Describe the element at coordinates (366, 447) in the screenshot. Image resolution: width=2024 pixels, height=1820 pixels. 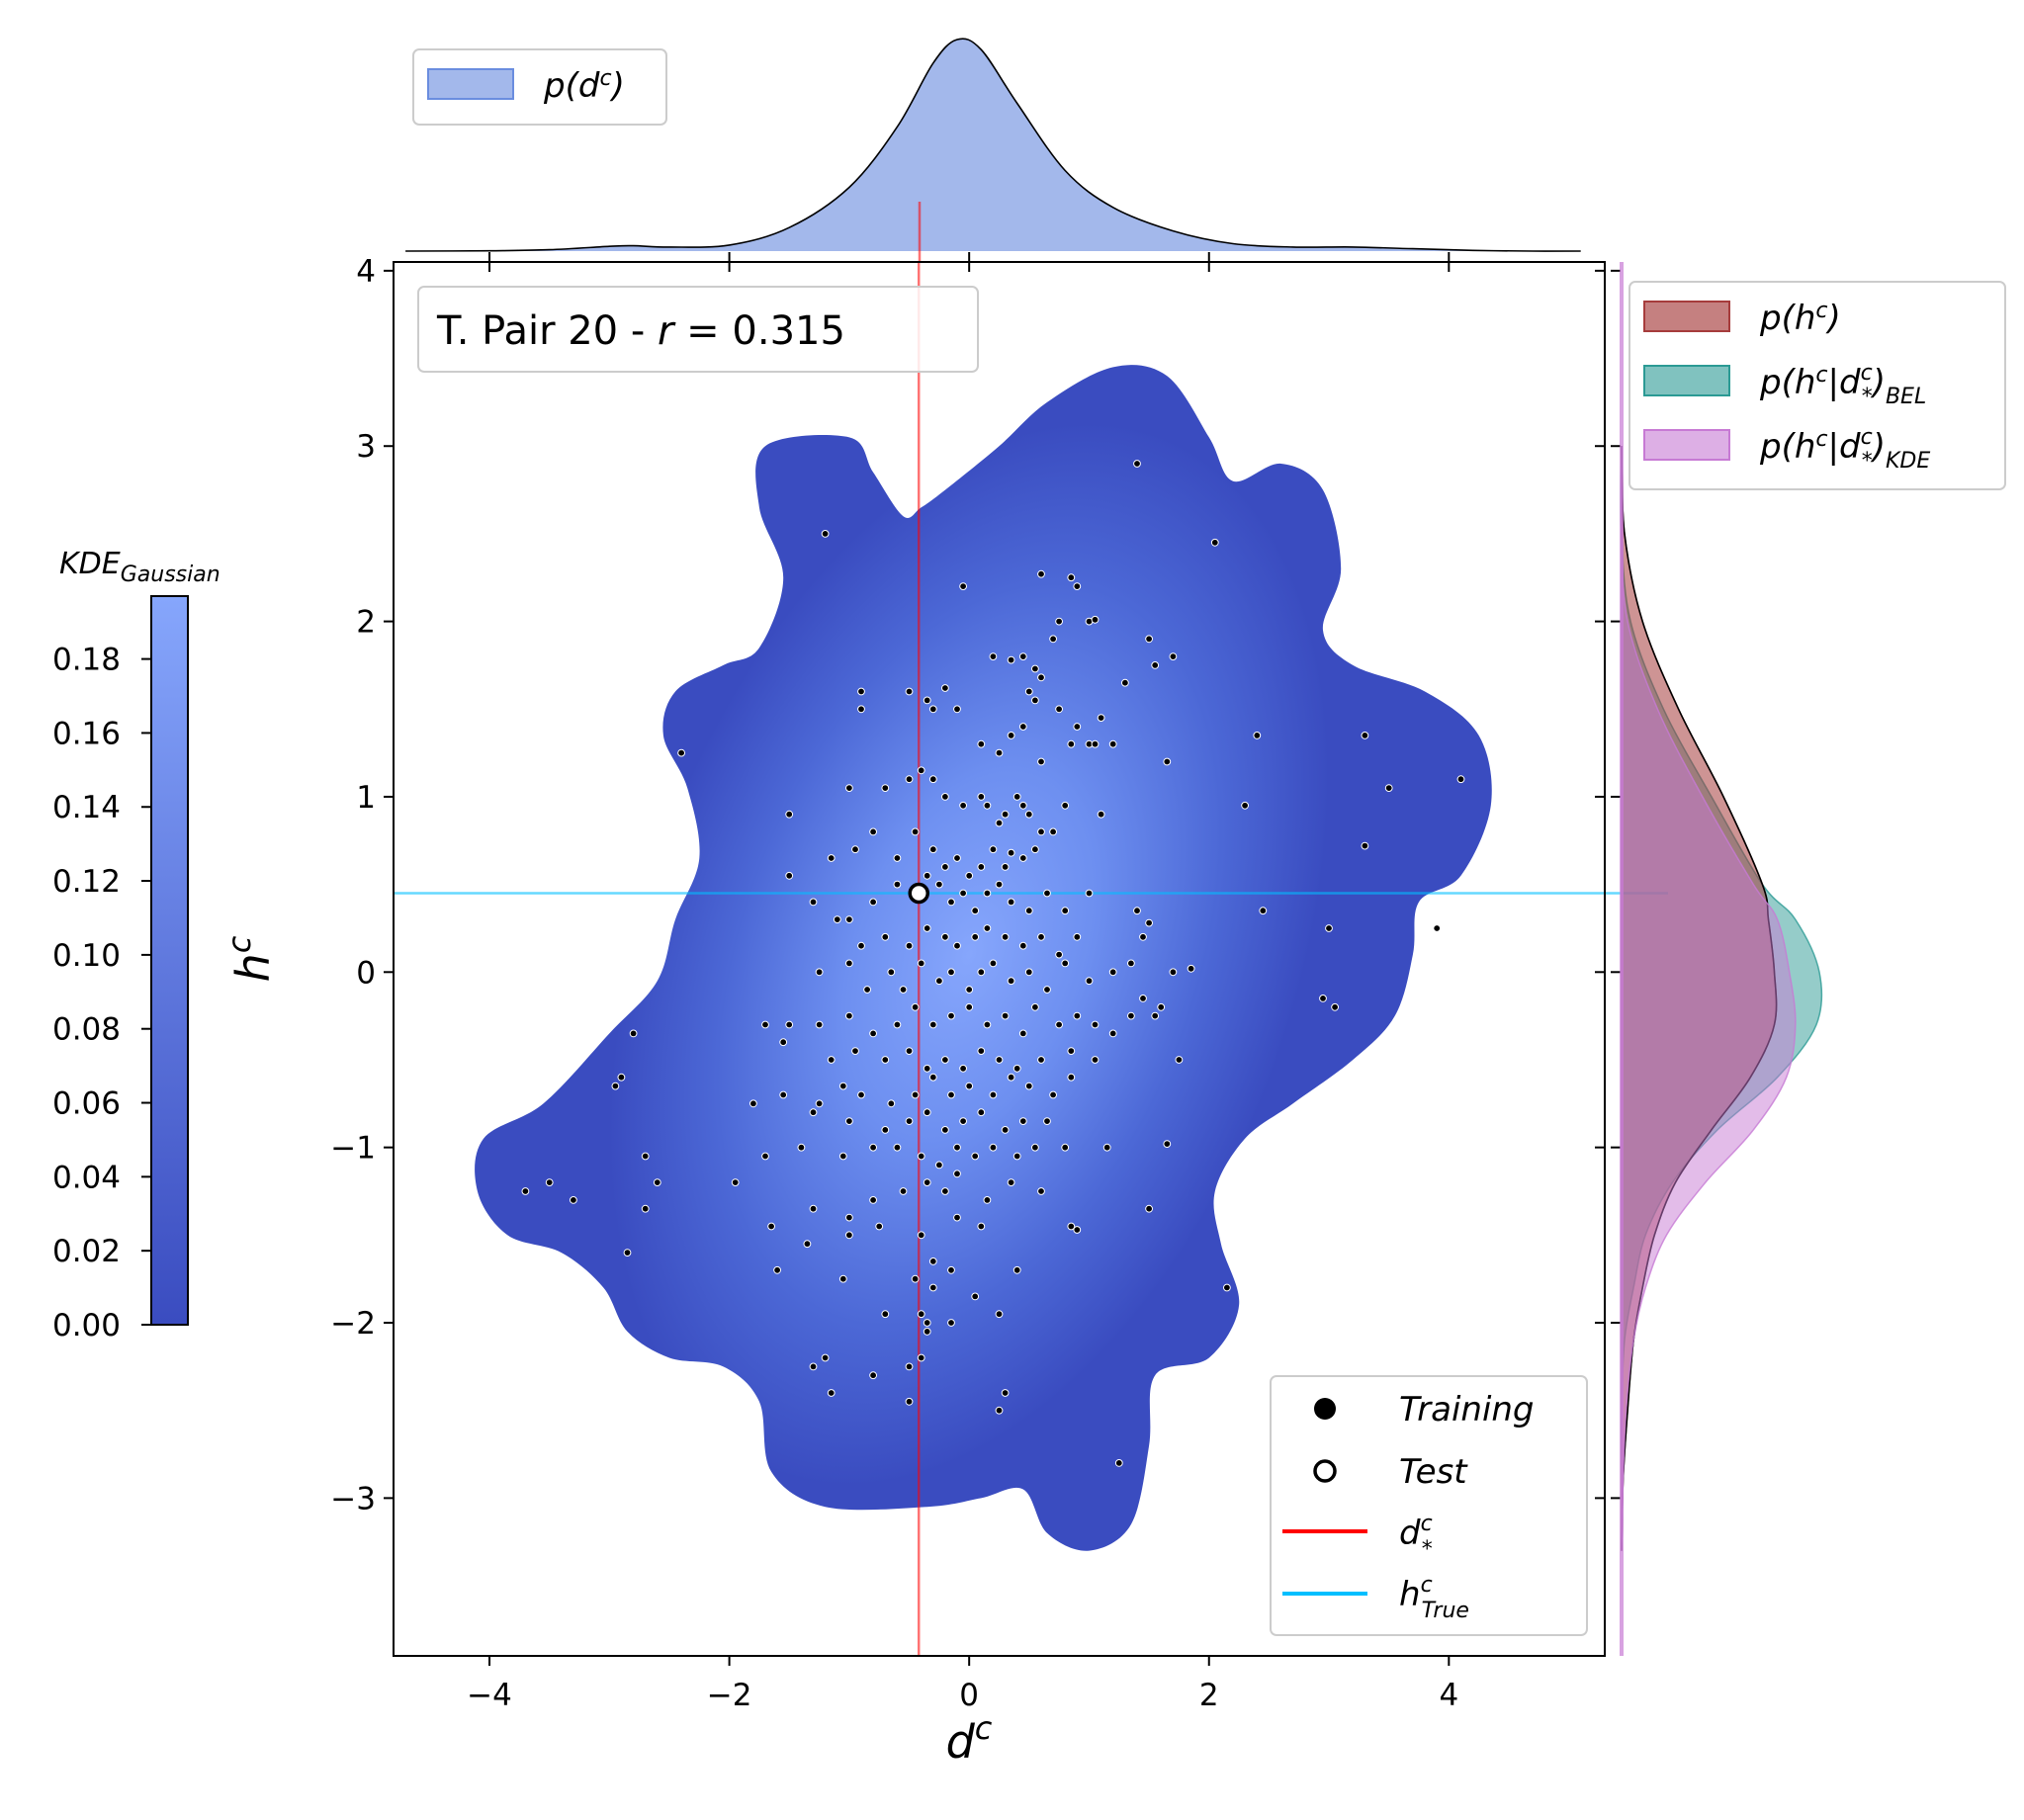
I see `y-tick-label: 3` at that location.